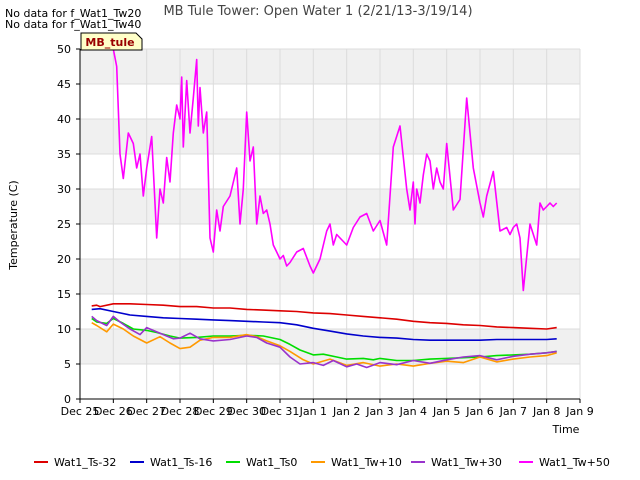 The height and width of the screenshot is (480, 640). I want to click on x-axis-label: Time, so click(566, 429).